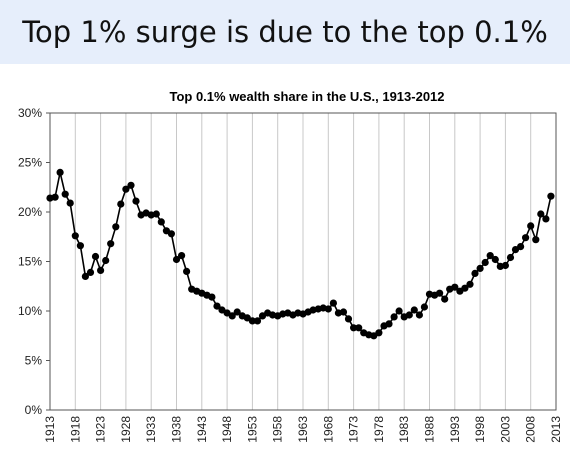 Image resolution: width=570 pixels, height=460 pixels. I want to click on x-tick-label: 1998, so click(480, 429).